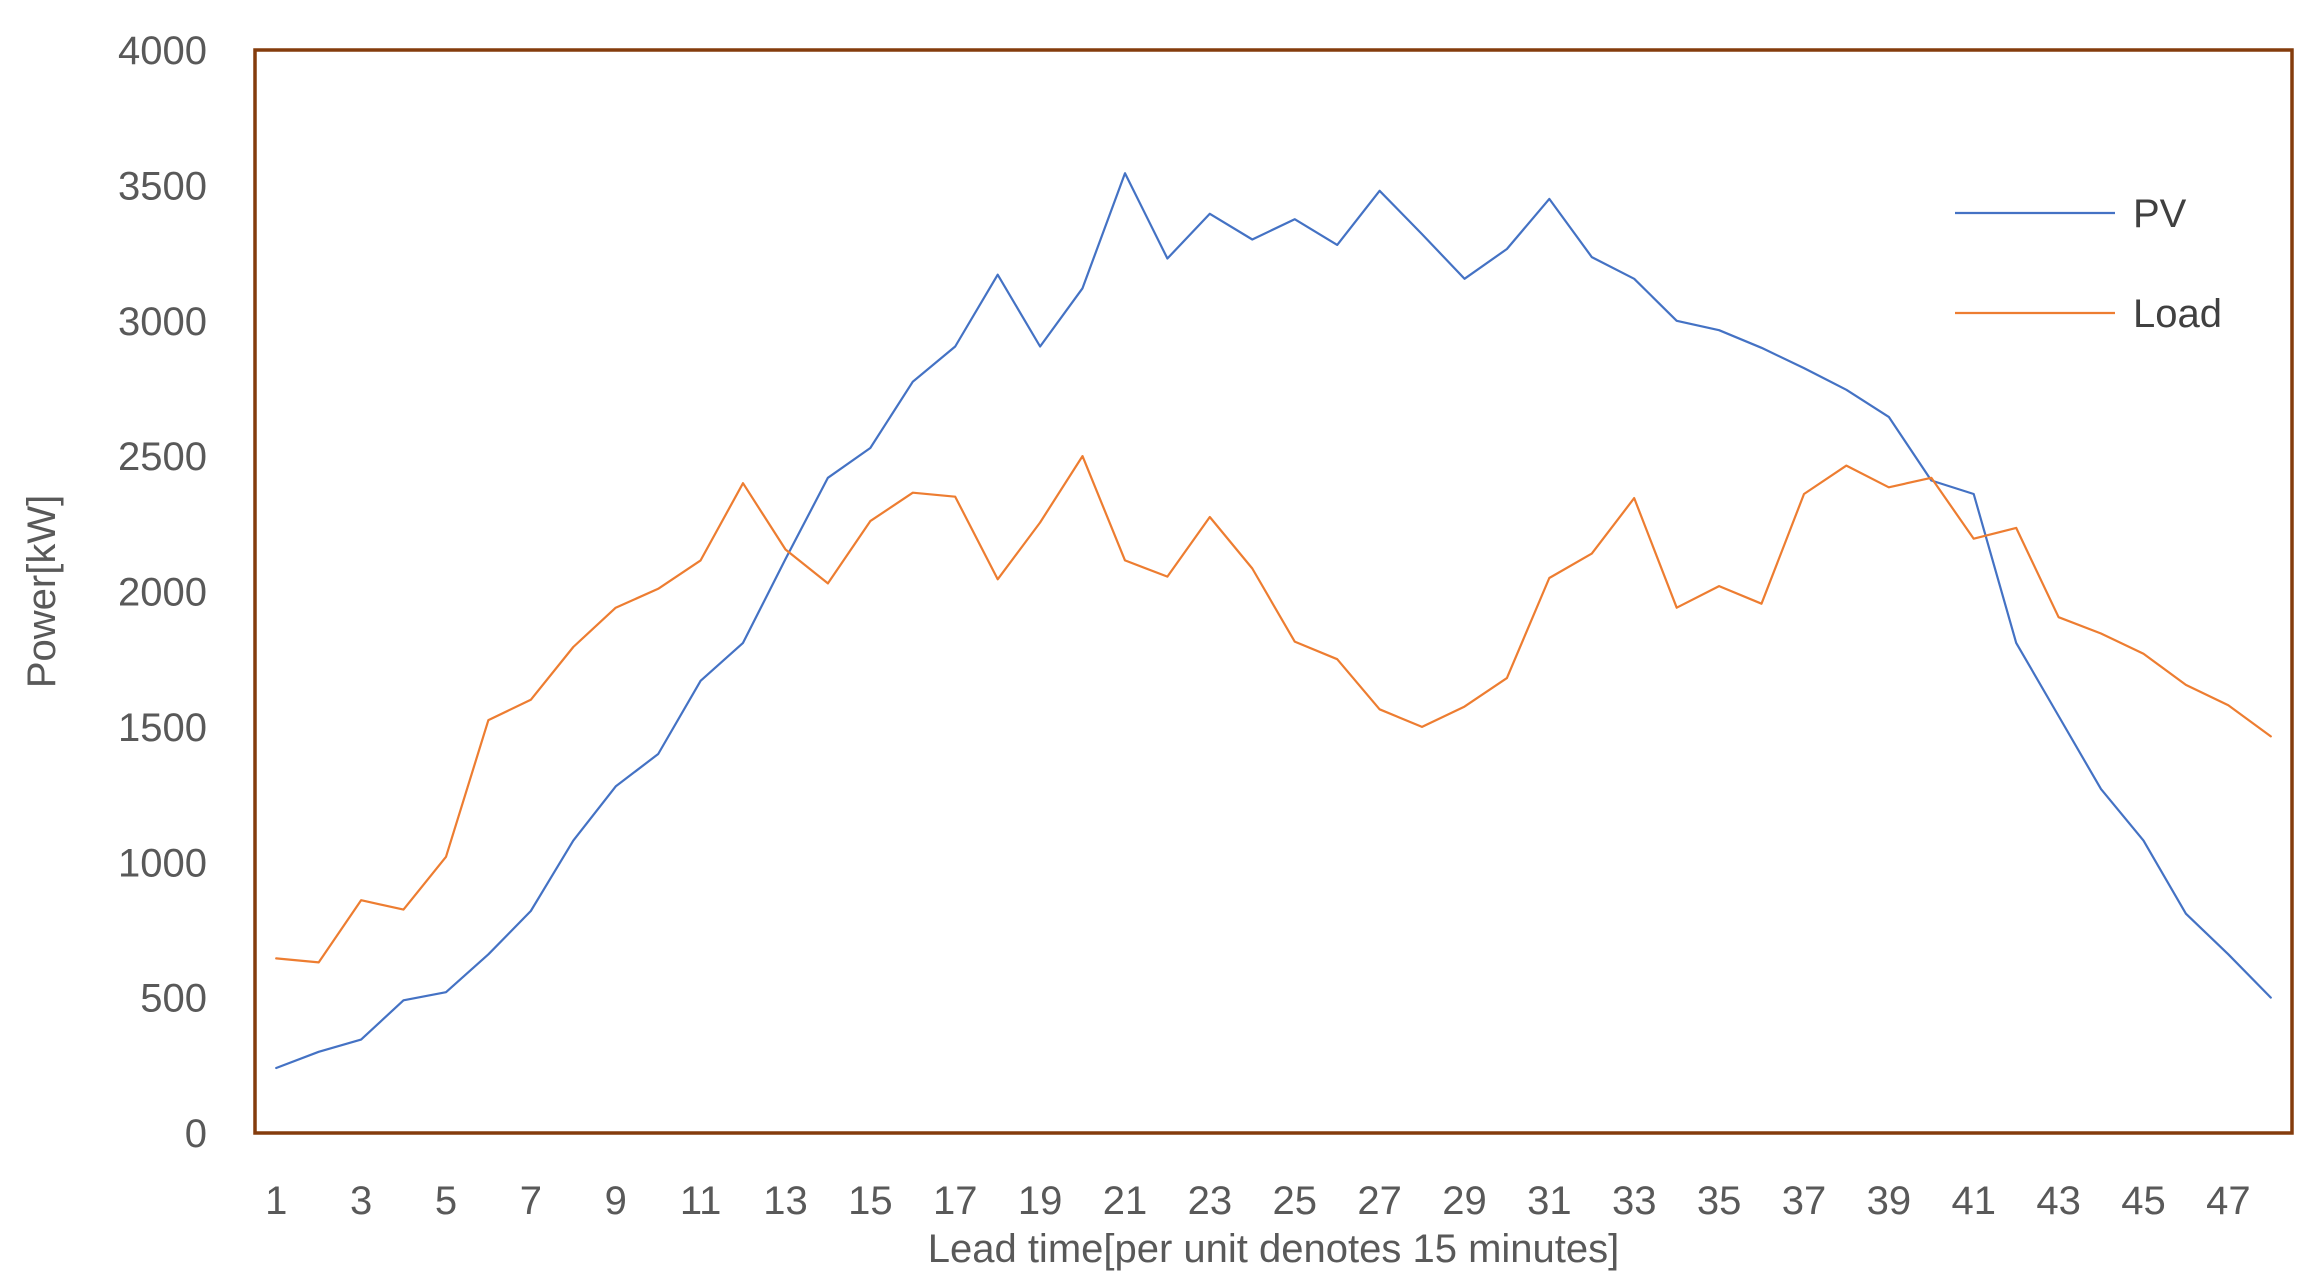 Image resolution: width=2313 pixels, height=1287 pixels. What do you see at coordinates (955, 1201) in the screenshot?
I see `x-tick-label: 17` at bounding box center [955, 1201].